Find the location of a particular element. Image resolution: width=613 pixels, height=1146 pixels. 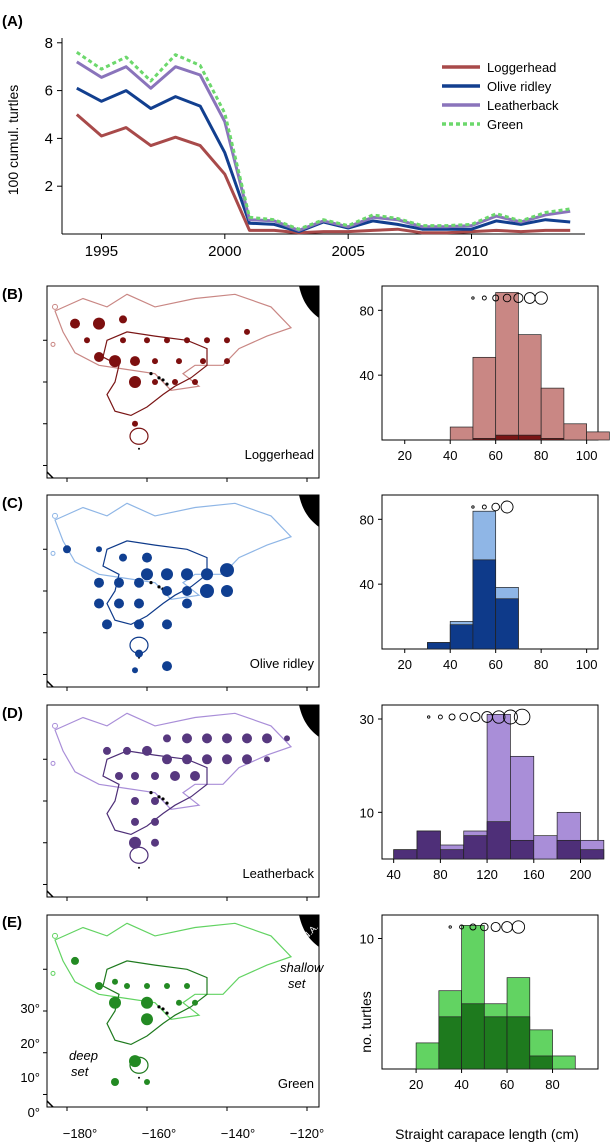

panel-label-e: (E) is located at coordinates (12, 922).